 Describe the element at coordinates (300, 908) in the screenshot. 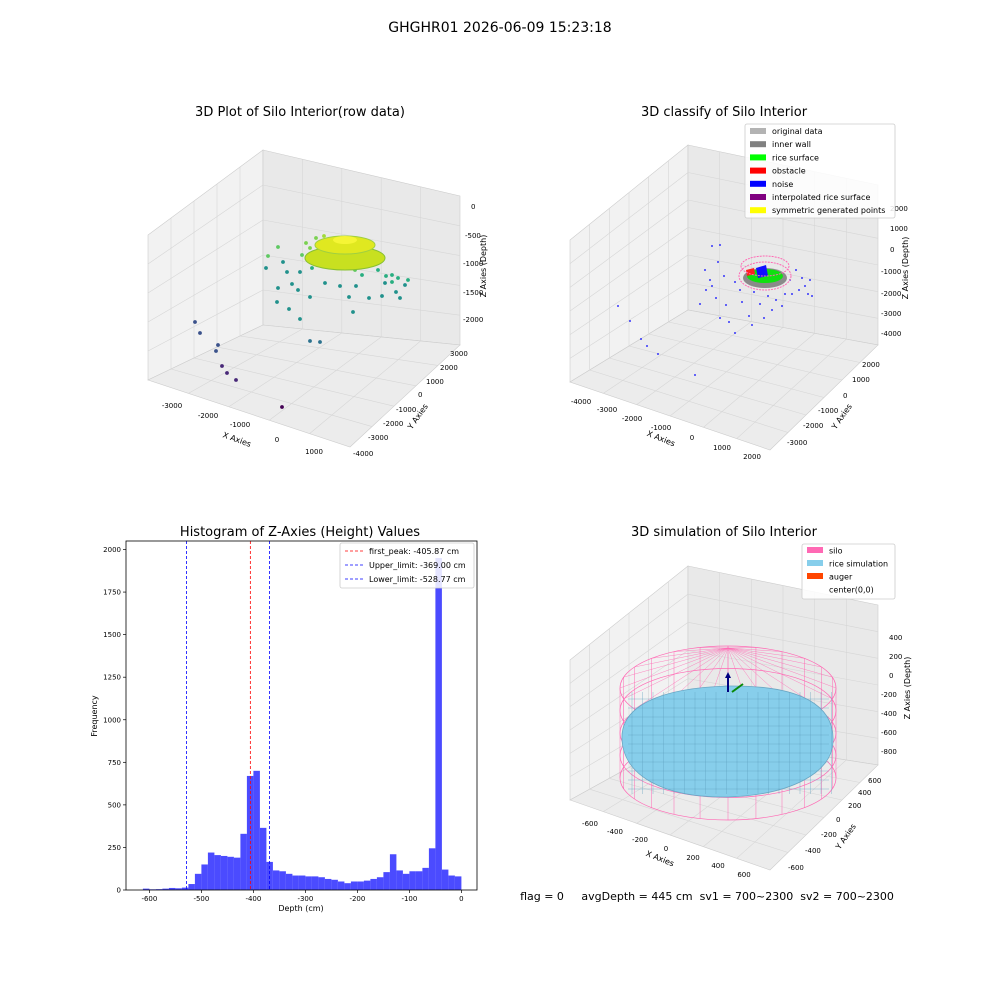

I see `histogram-x-label: Depth (cm)` at that location.